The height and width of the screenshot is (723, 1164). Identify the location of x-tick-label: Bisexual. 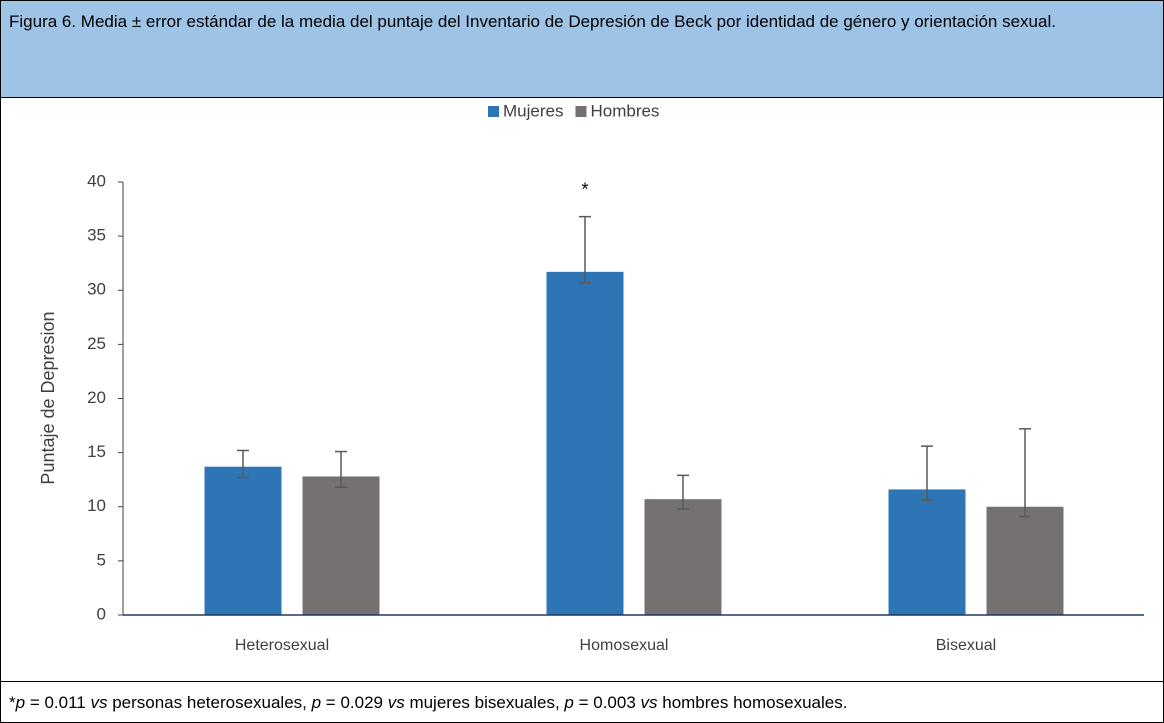
(966, 645).